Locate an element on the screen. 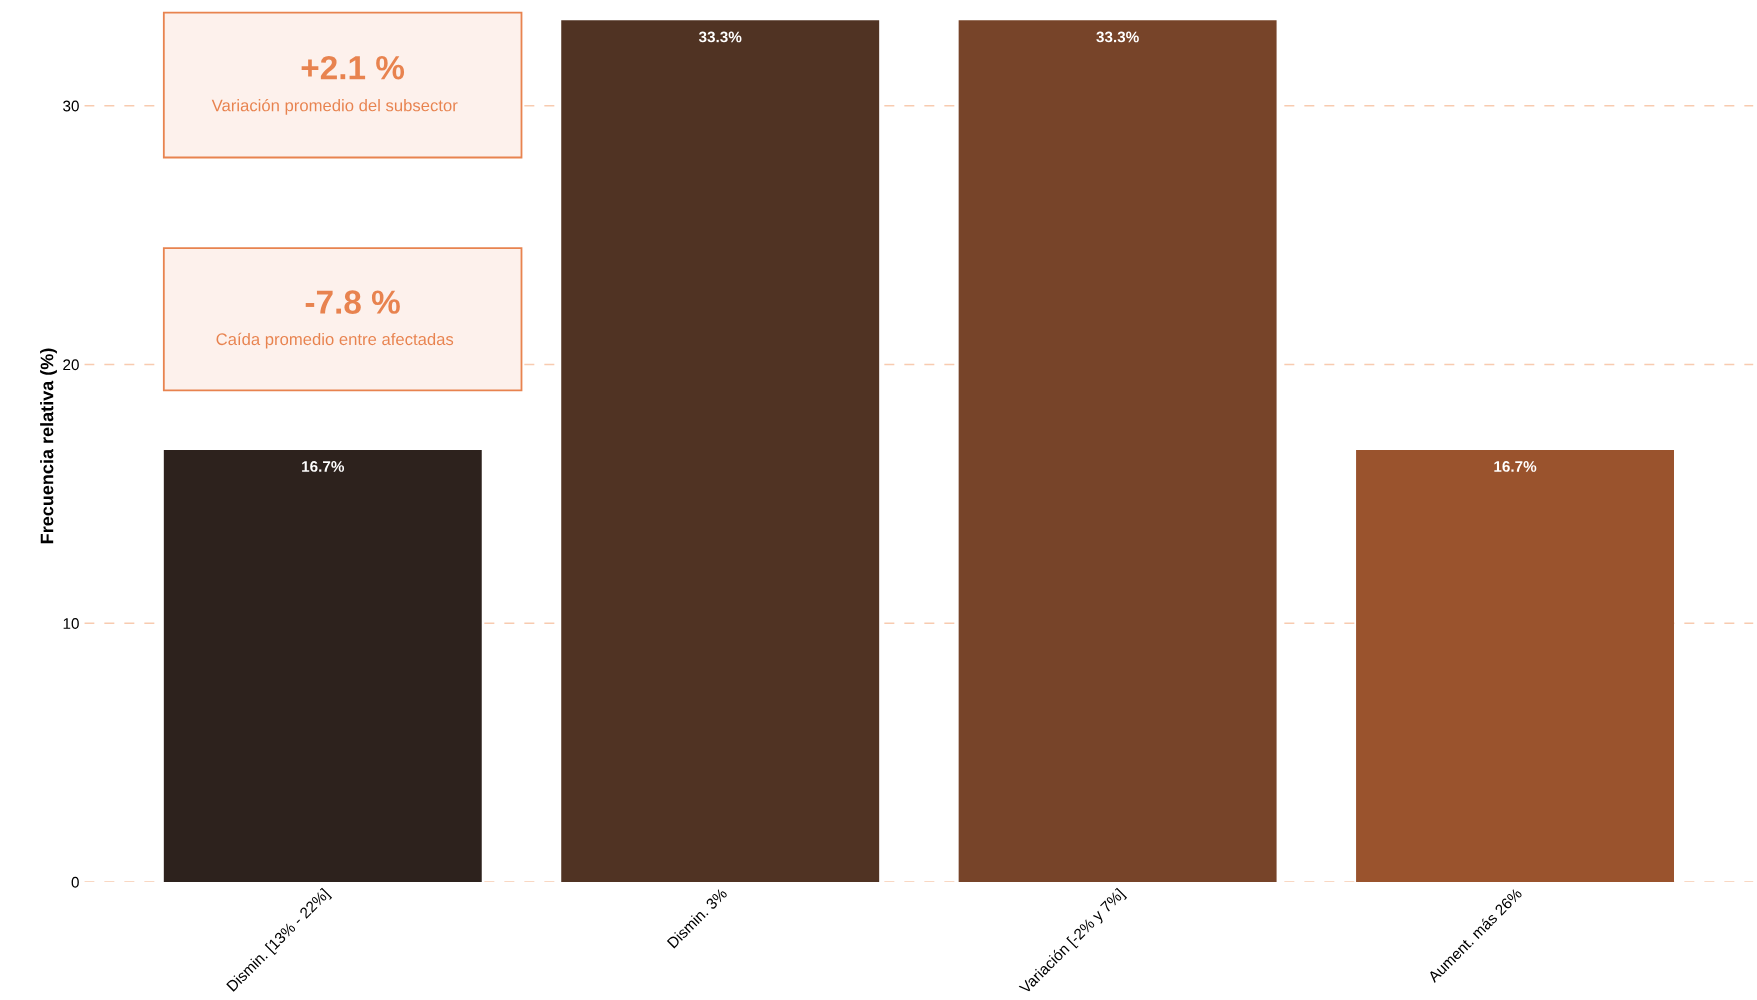 This screenshot has width=1757, height=1000. annotation: -7.8 % is located at coordinates (352, 302).